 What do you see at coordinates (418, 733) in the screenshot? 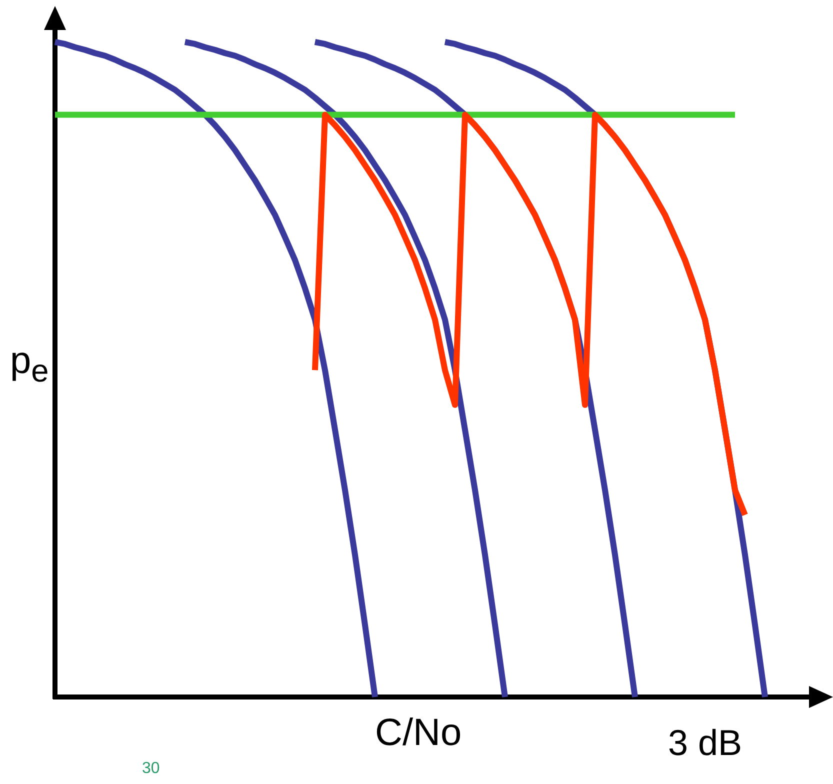
I see `x-axis-title: C/No` at bounding box center [418, 733].